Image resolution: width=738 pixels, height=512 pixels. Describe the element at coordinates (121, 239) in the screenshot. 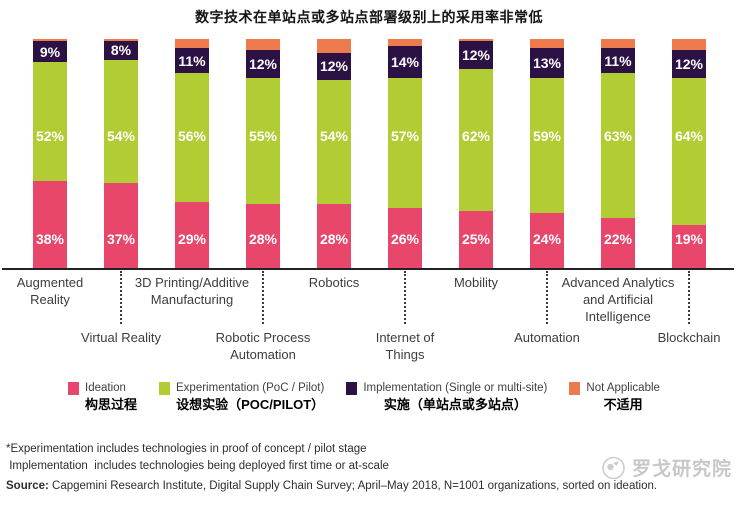

I see `value-label-ideation: 37%` at that location.